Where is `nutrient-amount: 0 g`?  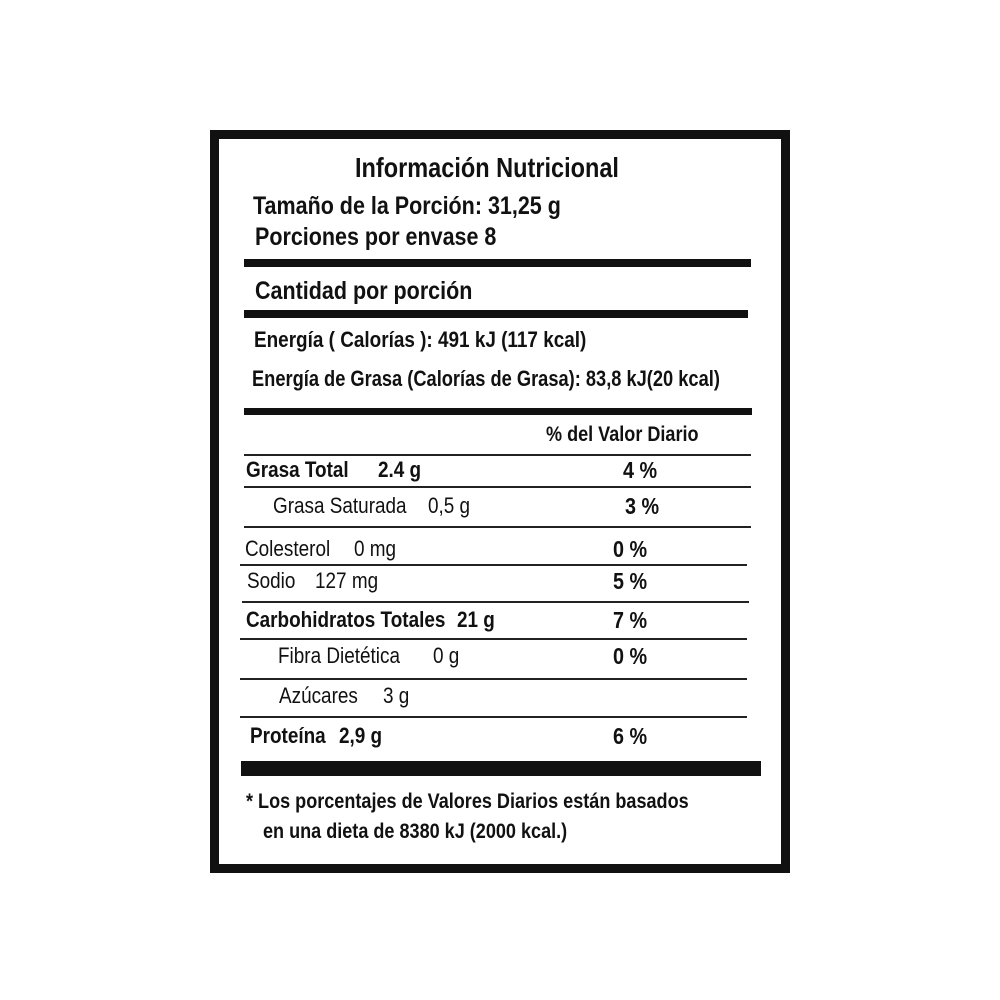 nutrient-amount: 0 g is located at coordinates (446, 655).